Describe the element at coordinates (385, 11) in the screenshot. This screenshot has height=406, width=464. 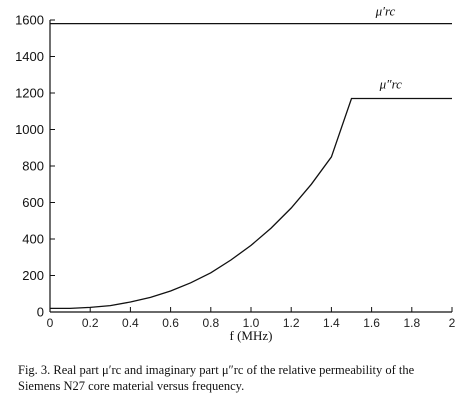
I see `series-label-real-part: μ′rc` at that location.